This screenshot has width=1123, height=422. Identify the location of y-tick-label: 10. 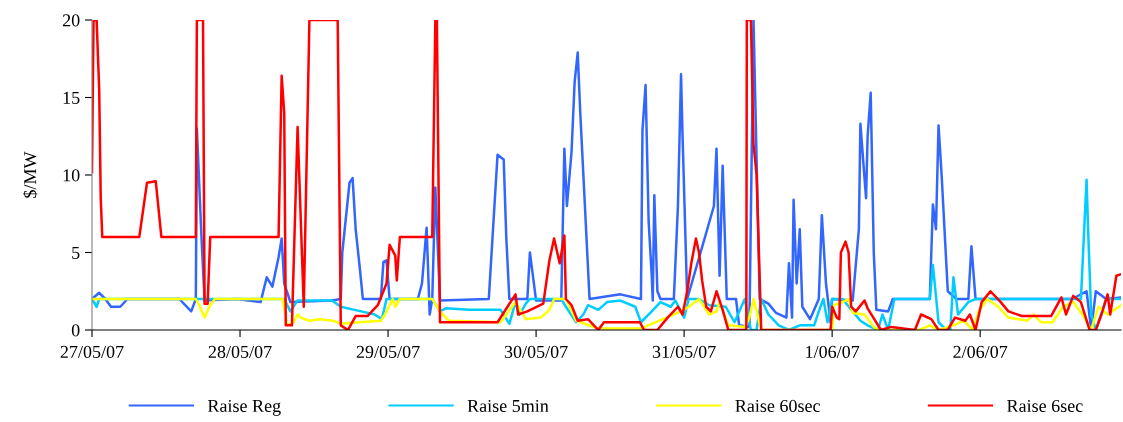
(71, 175).